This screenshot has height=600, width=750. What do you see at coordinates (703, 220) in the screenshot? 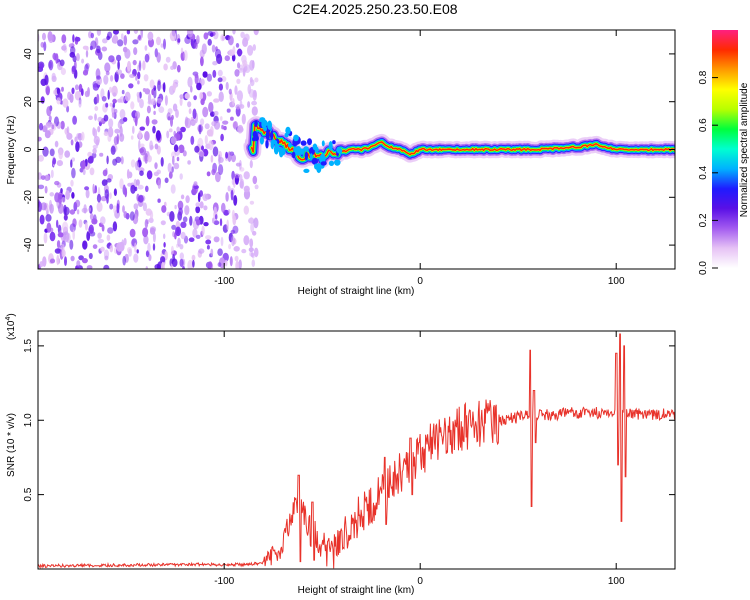
I see `colorbar-tick-label: 0.2` at bounding box center [703, 220].